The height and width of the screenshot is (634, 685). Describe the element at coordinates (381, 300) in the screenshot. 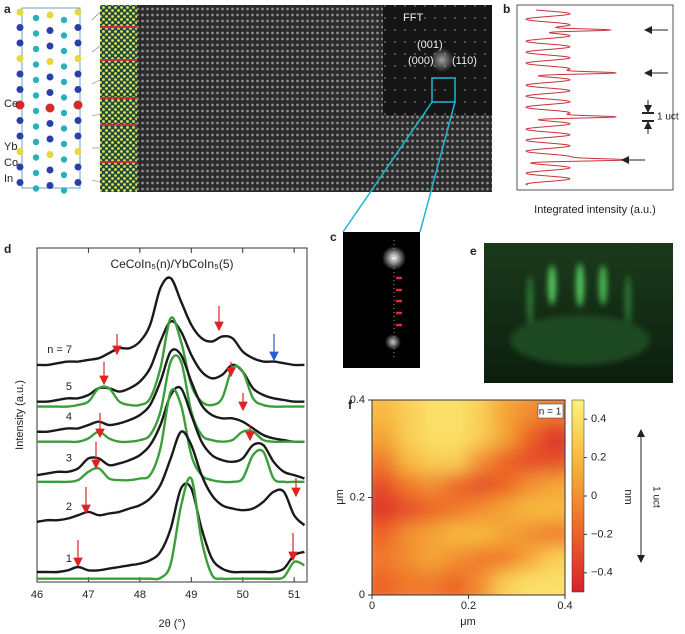

I see `panel-c` at that location.